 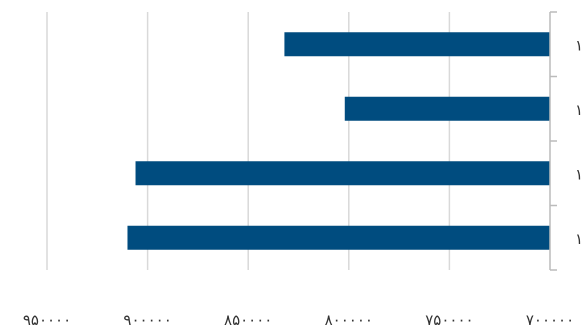 I want to click on y-tick-labels: ۱ ۱ ۱ ۱, so click(x=579, y=142).